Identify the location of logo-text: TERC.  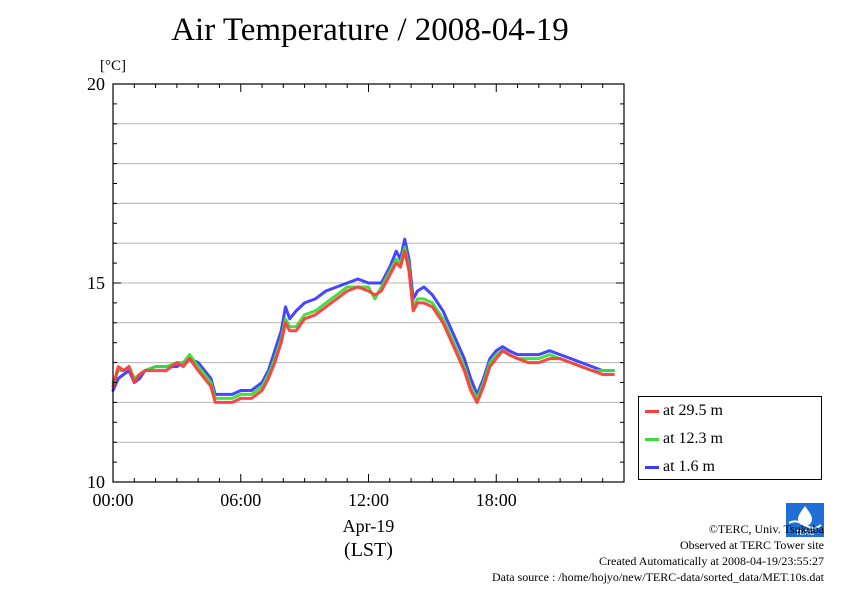
(804, 533).